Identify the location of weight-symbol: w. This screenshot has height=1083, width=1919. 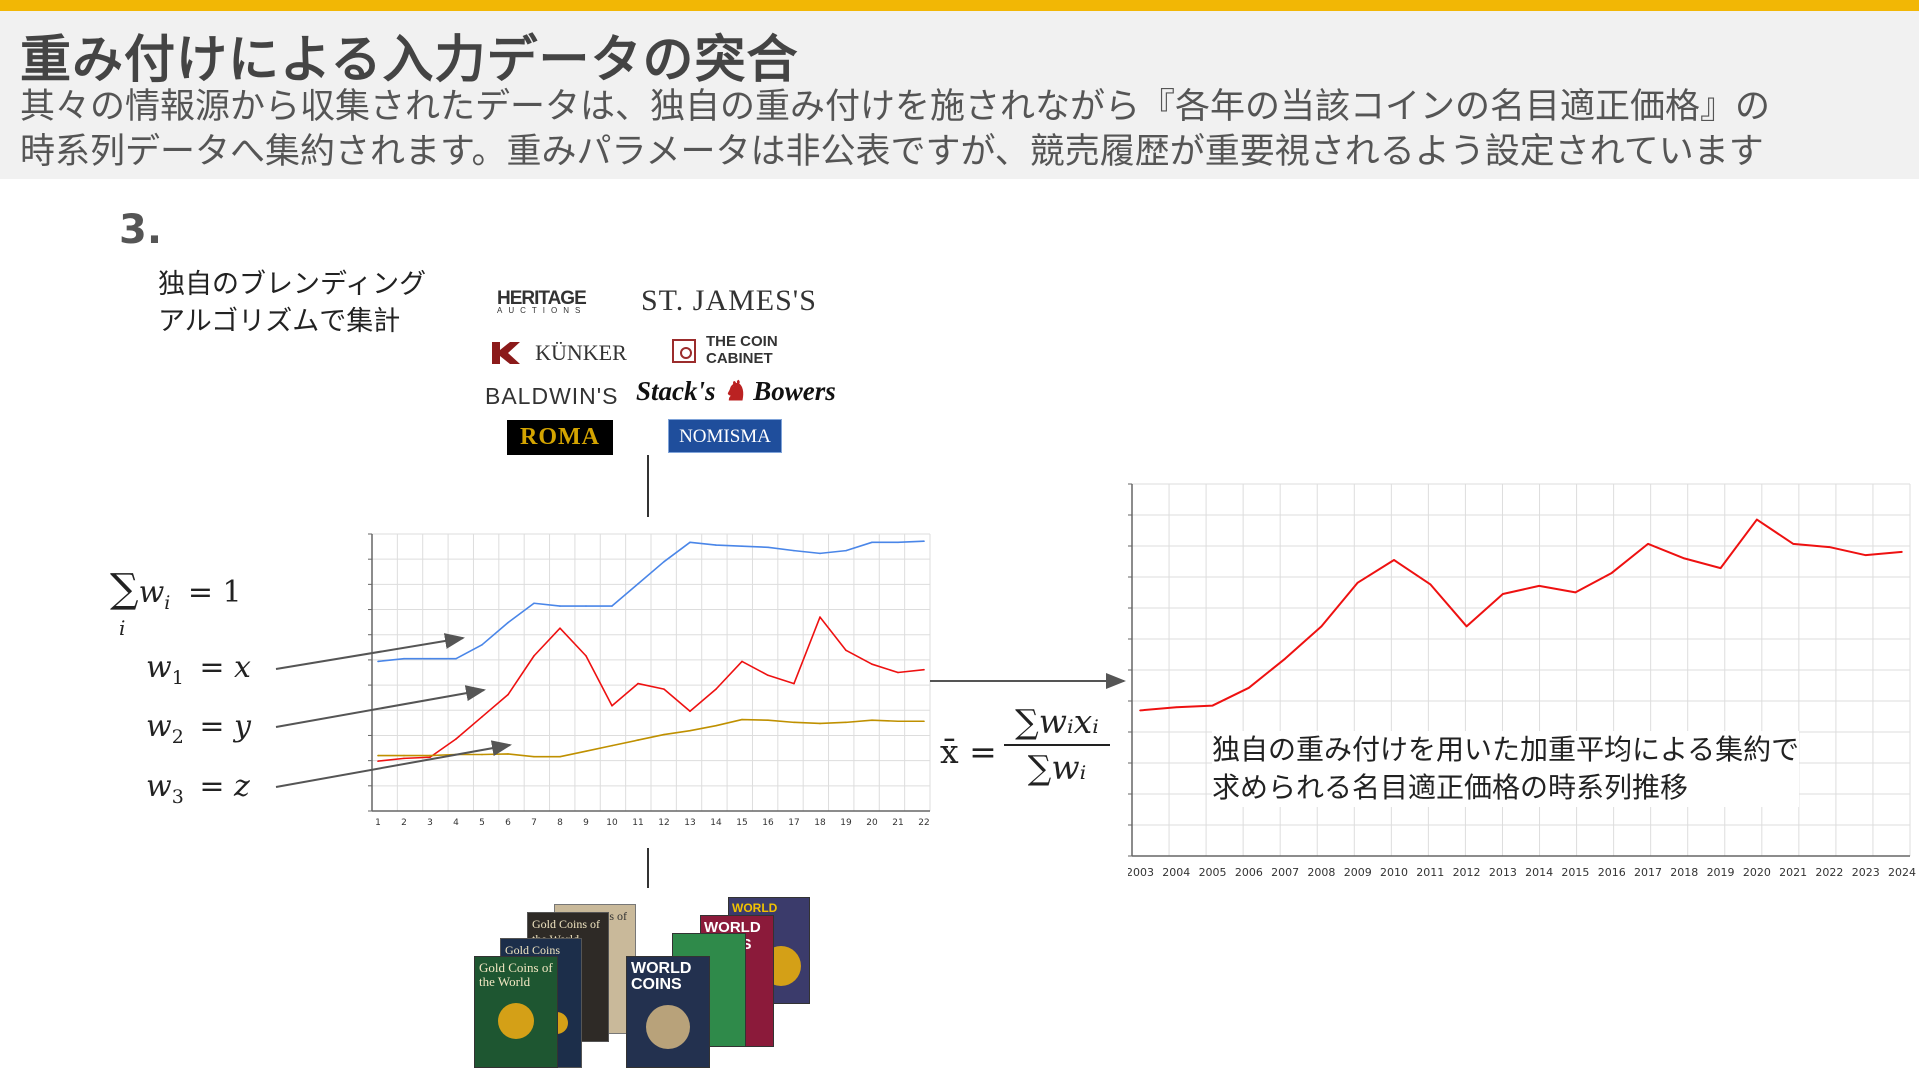
(151, 592).